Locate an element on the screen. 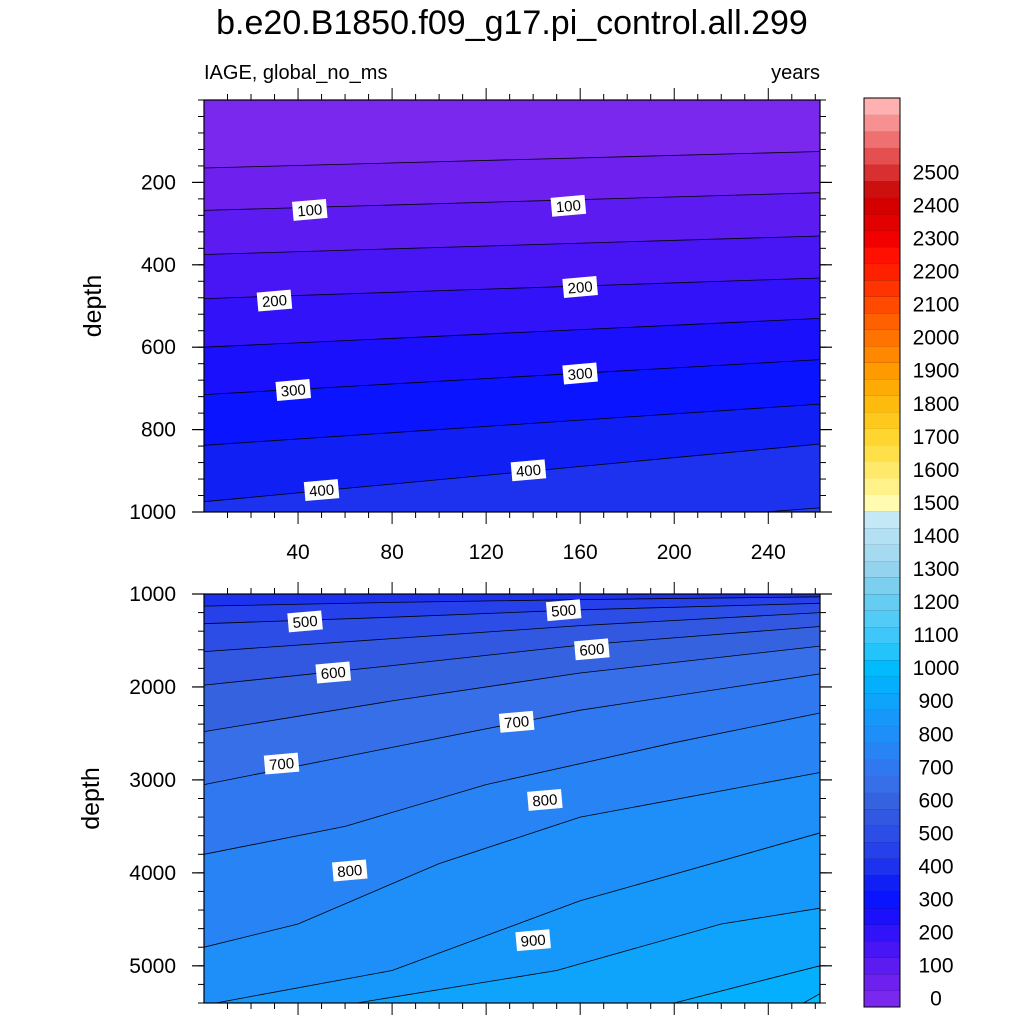 The width and height of the screenshot is (1024, 1024). colorbar-label: 2000 is located at coordinates (936, 338).